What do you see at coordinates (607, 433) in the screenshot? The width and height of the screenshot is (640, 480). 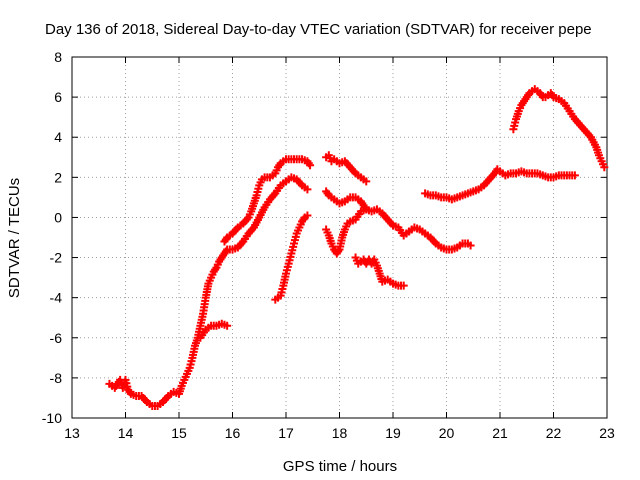 I see `x-tick-label: 23` at bounding box center [607, 433].